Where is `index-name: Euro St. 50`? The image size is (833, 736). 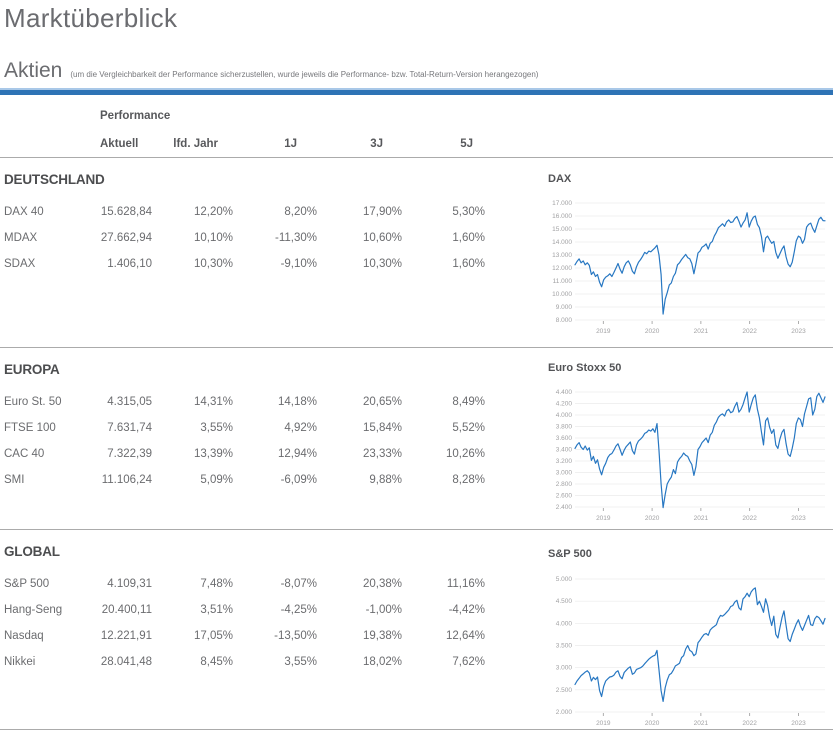 index-name: Euro St. 50 is located at coordinates (33, 402).